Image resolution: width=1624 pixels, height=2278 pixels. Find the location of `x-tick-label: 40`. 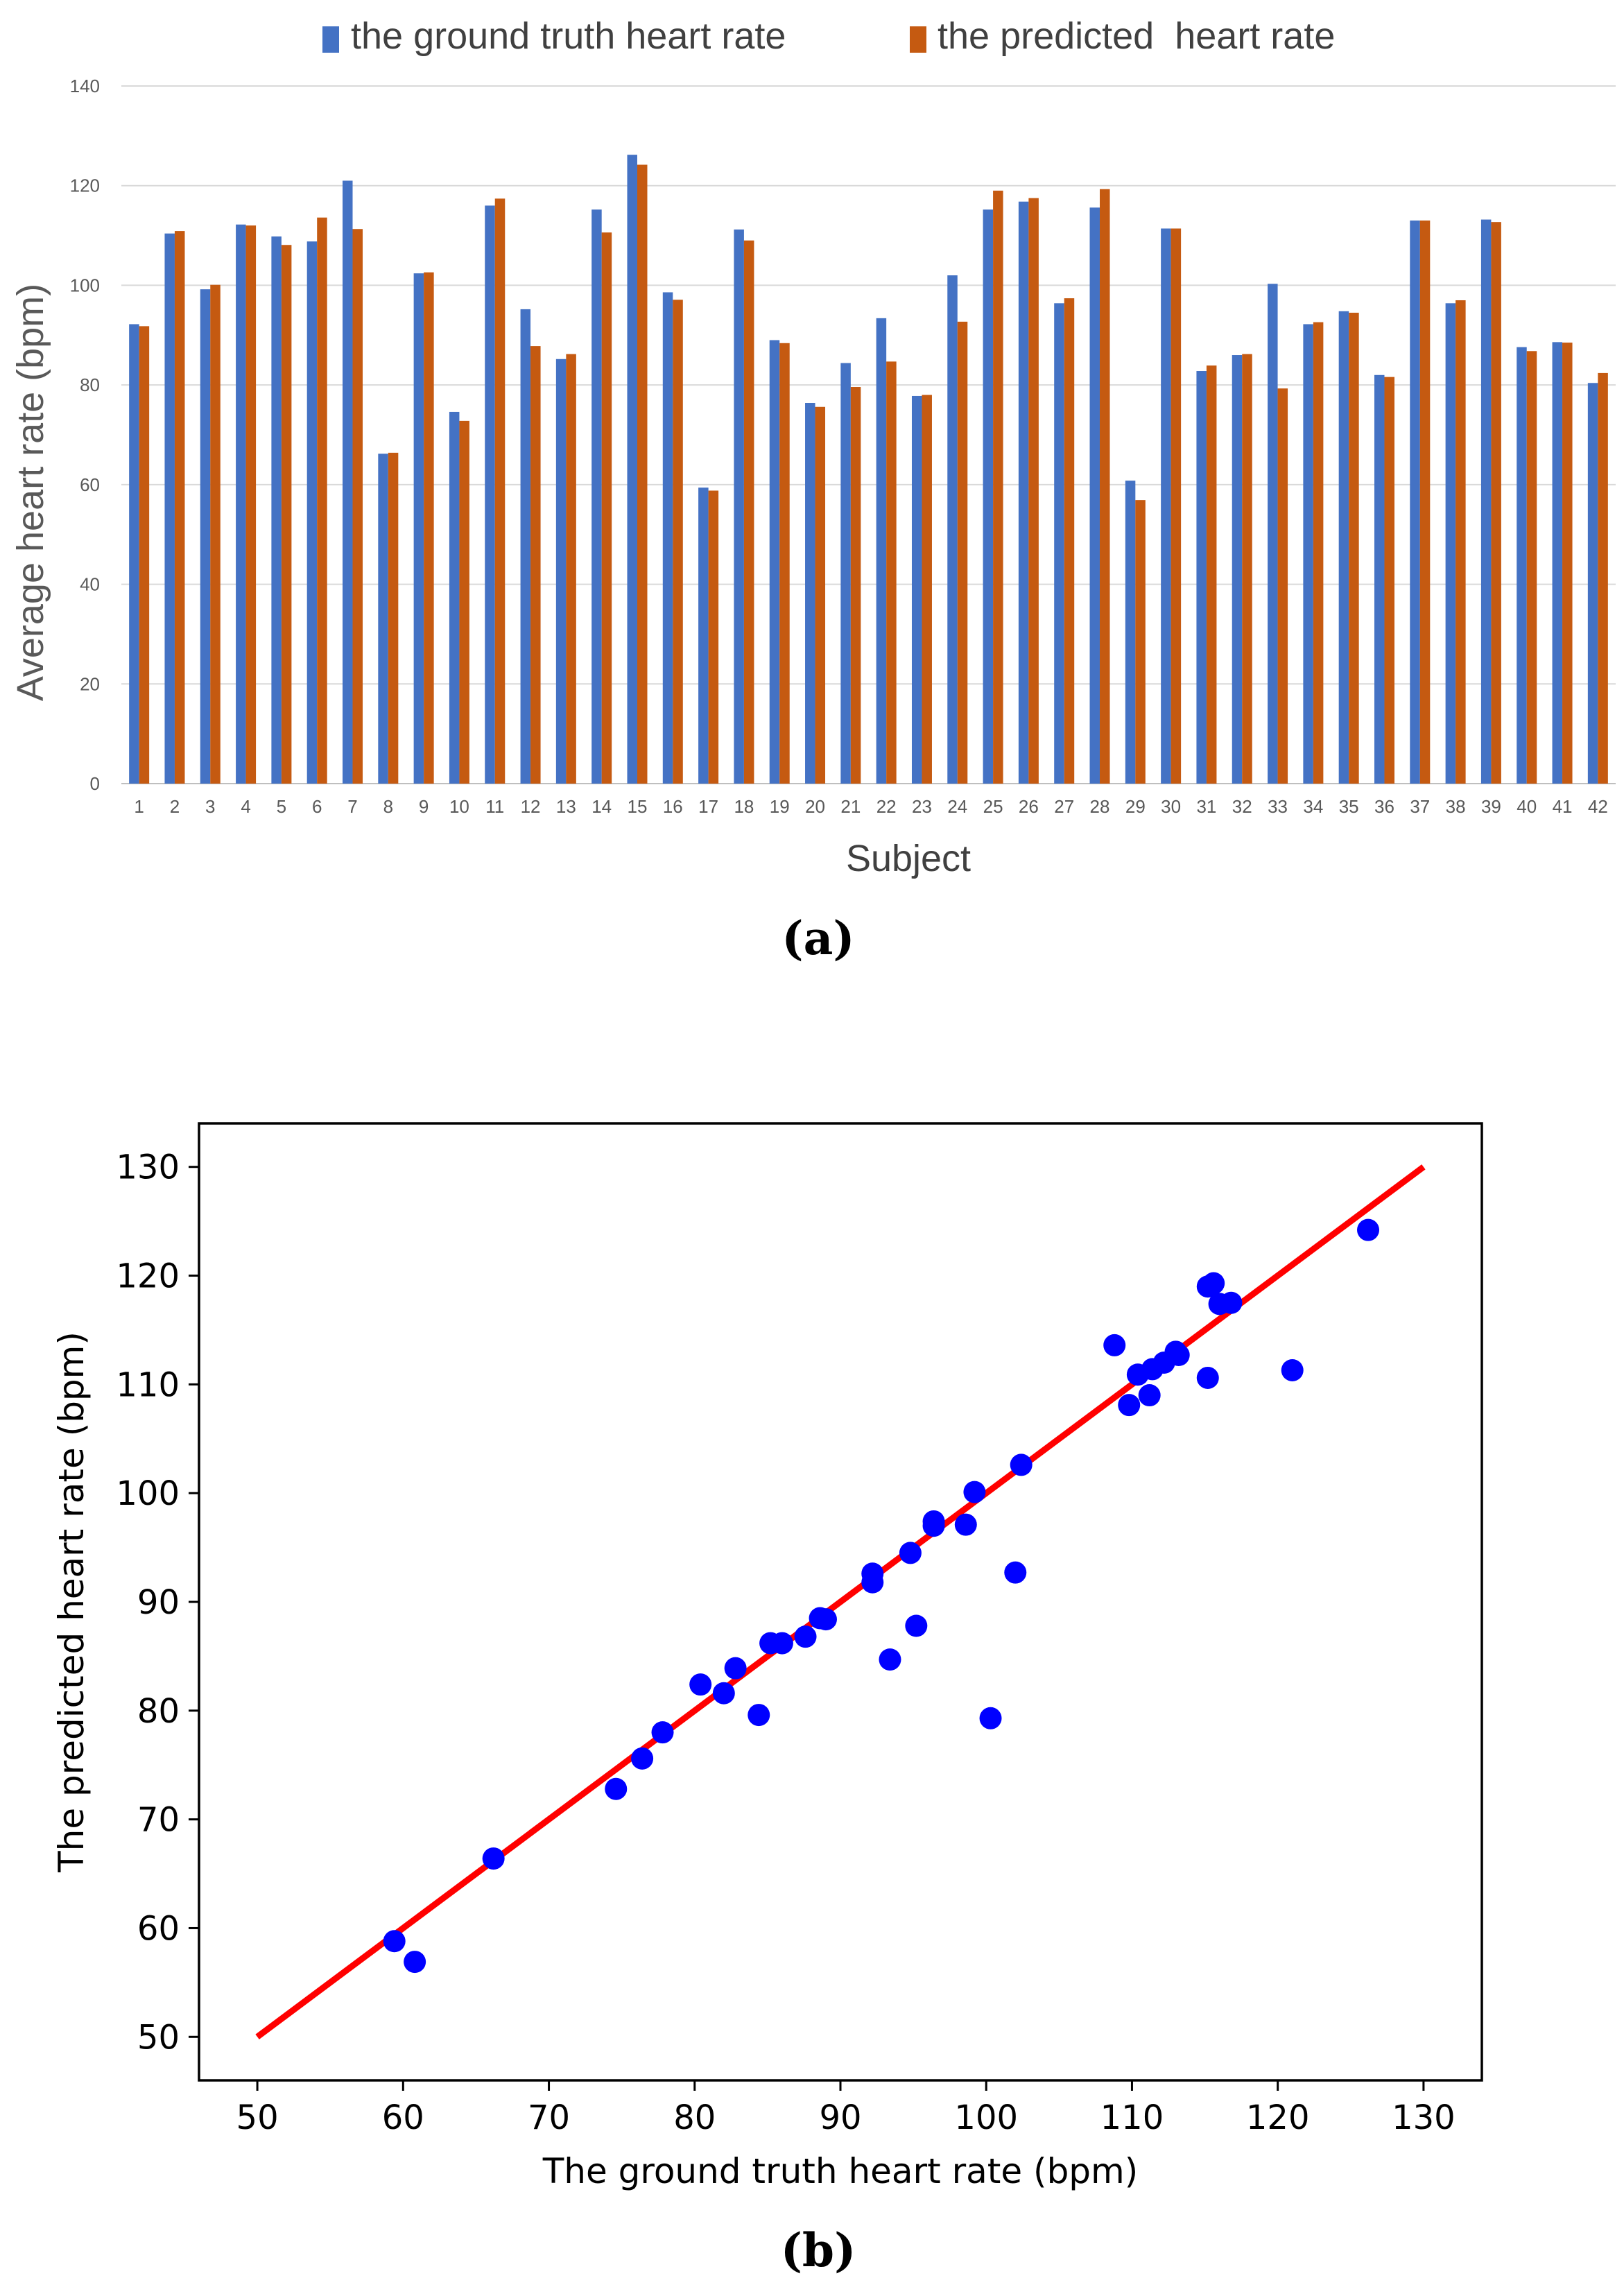

x-tick-label: 40 is located at coordinates (1527, 806).